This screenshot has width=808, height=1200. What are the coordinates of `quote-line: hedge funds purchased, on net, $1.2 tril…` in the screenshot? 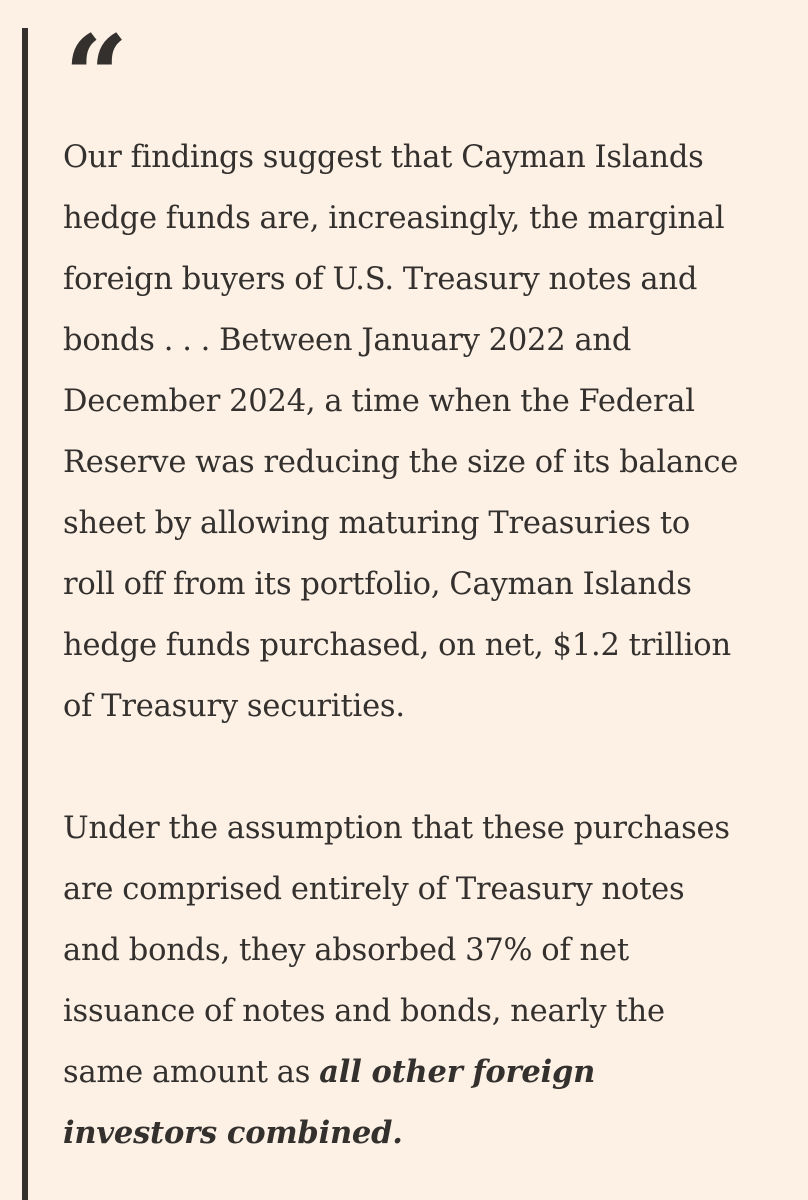 It's located at (397, 645).